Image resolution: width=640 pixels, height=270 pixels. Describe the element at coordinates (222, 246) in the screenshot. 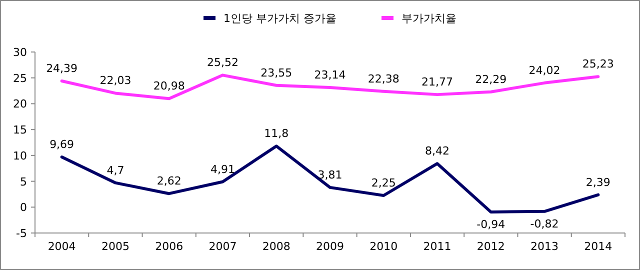

I see `x-tick-label: 2007` at that location.